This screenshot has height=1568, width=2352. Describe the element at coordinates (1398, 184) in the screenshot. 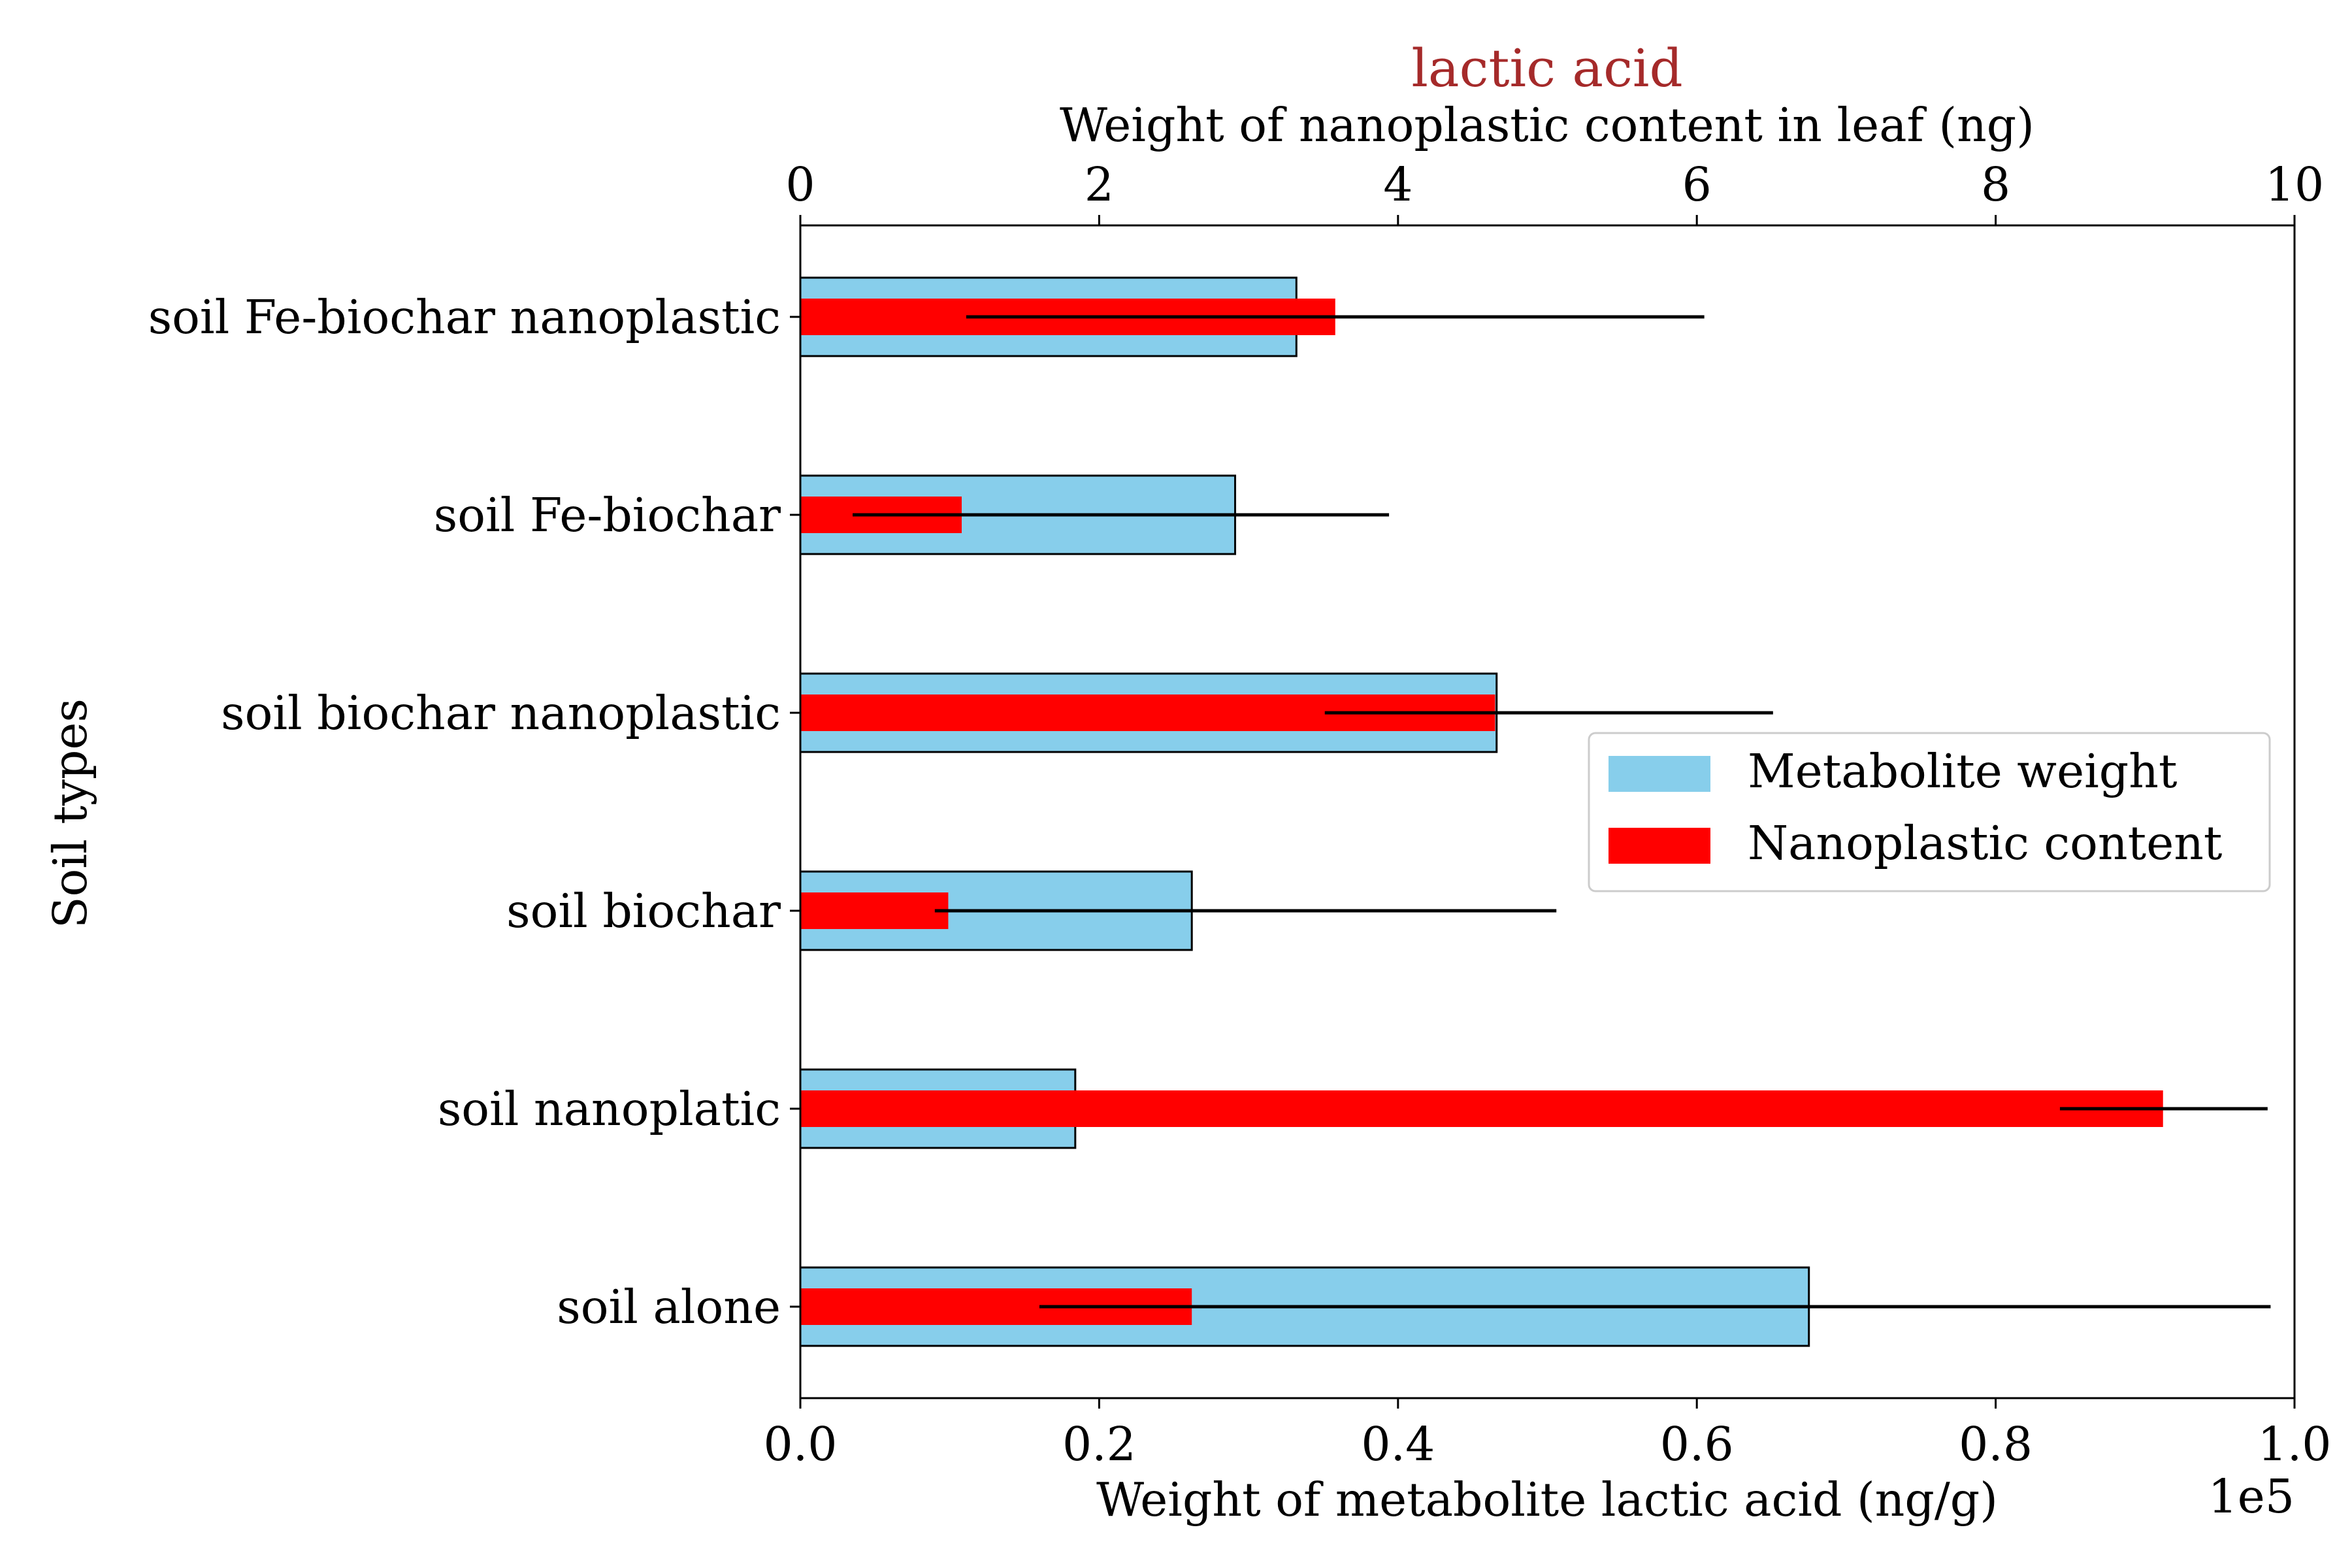

I see `x-tick-label-top: 4` at that location.